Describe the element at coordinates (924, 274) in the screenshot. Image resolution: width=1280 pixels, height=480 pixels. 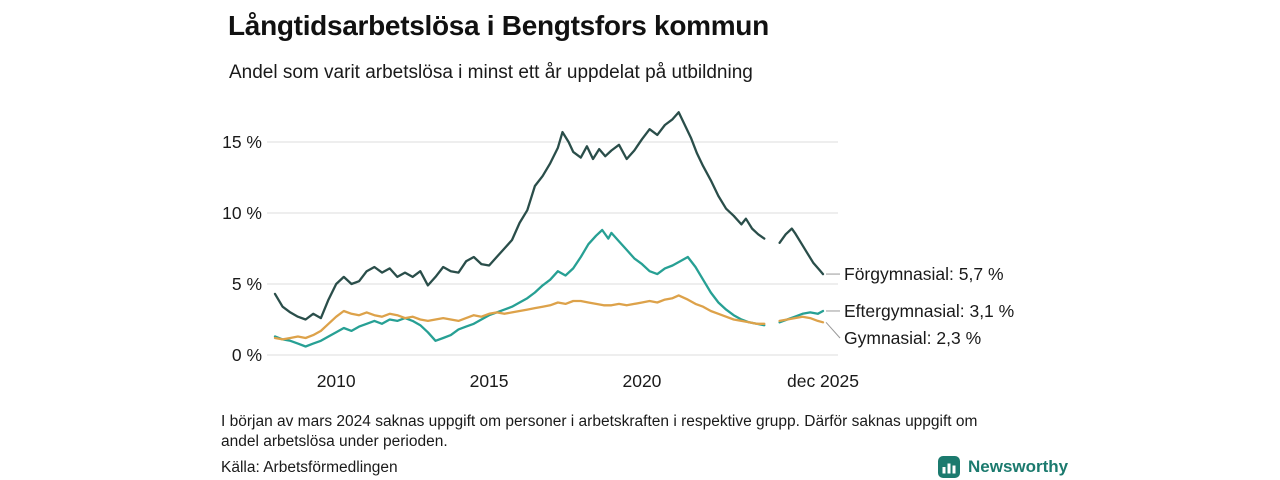
I see `series-end-label: Förgymnasial: 5,7 %` at that location.